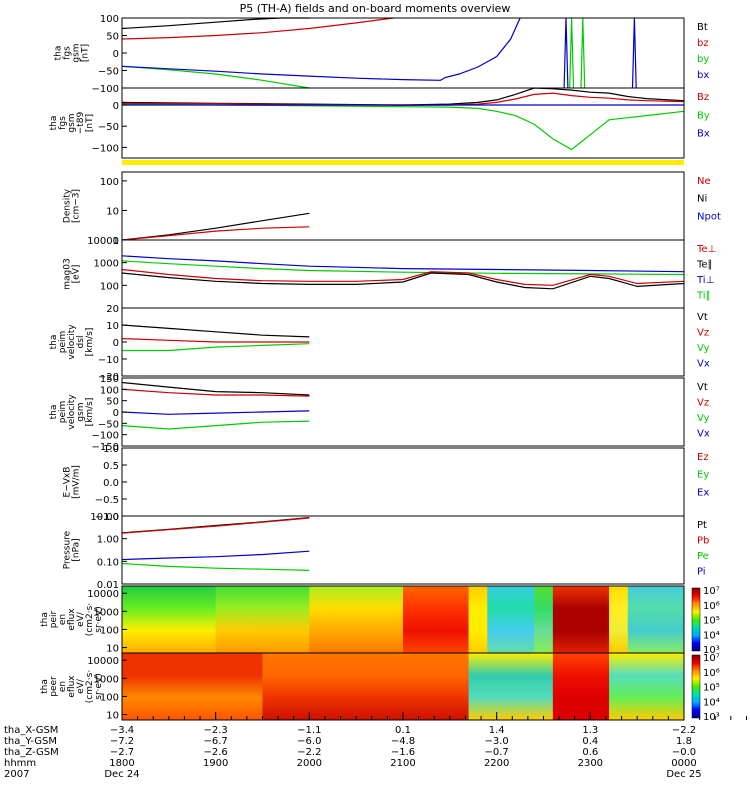 The width and height of the screenshot is (750, 800). I want to click on panel-6: 1.0 0.5 0.0 −0.5 −1.0 E−VxB [mV/m] Ez Ey Ex, so click(386, 483).